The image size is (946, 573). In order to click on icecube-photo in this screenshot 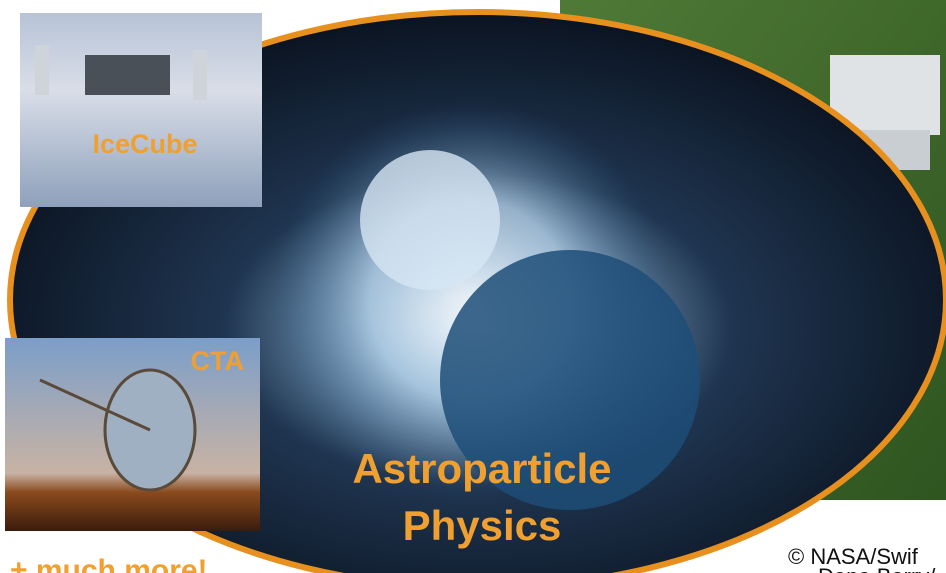, I will do `click(141, 110)`.